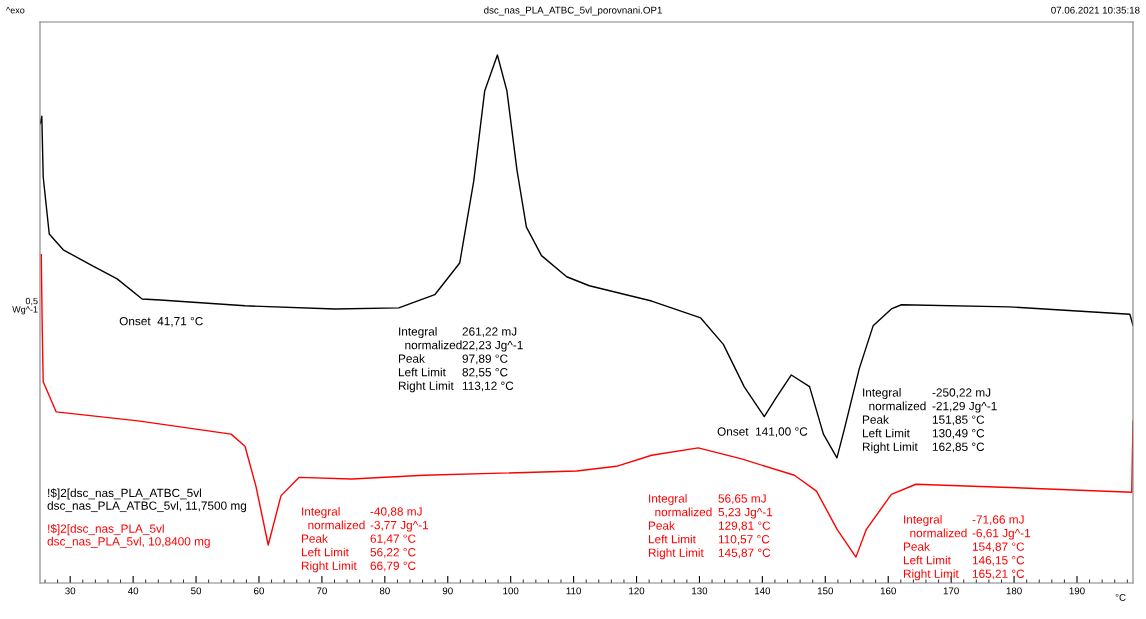  What do you see at coordinates (763, 591) in the screenshot?
I see `x-tick-label: 140` at bounding box center [763, 591].